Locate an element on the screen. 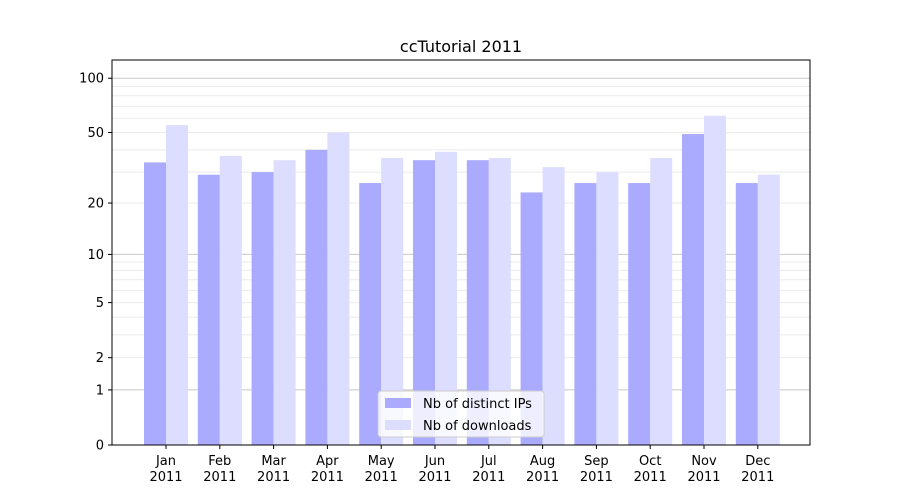 The height and width of the screenshot is (504, 900). x-tick-label: Aug is located at coordinates (542, 461).